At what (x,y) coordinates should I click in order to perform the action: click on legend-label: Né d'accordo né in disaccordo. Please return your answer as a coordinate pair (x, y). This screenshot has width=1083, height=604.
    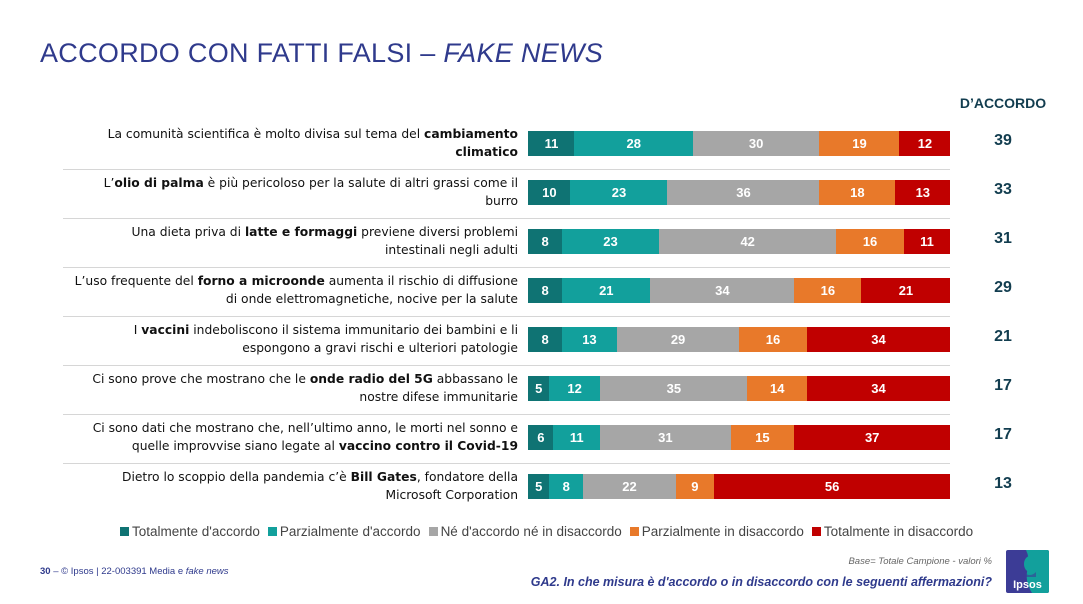
    Looking at the image, I should click on (531, 531).